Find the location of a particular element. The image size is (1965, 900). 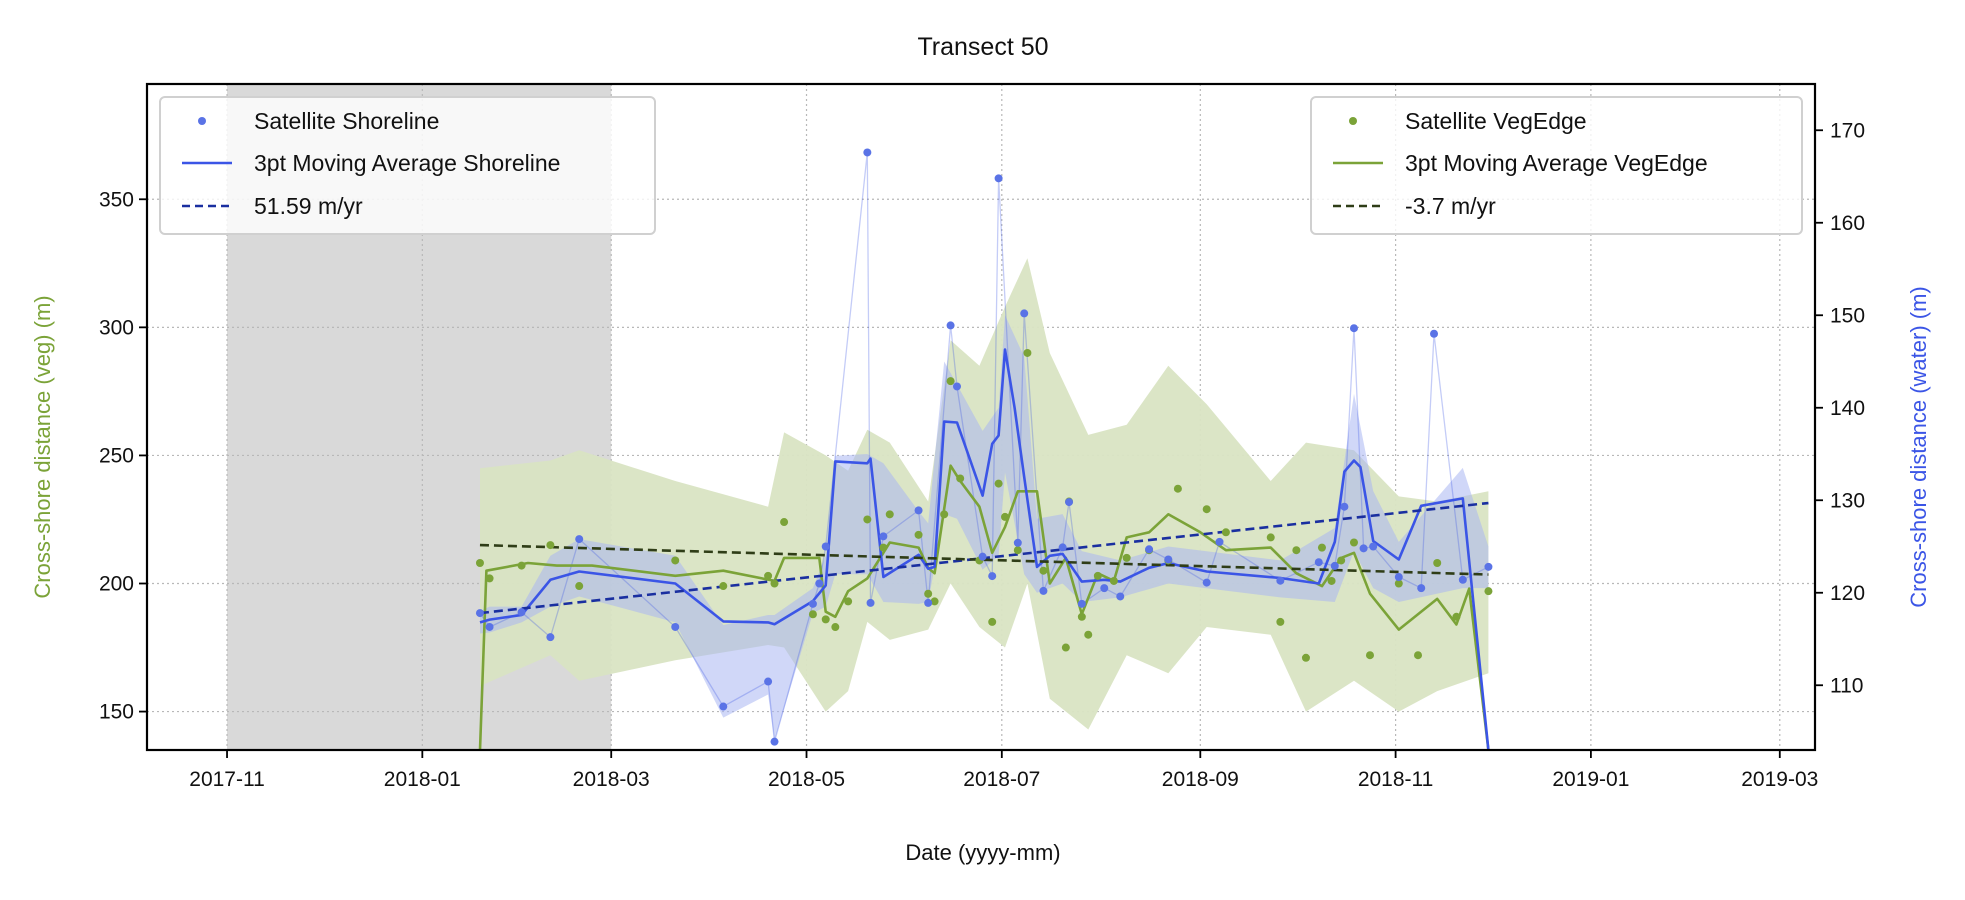

legend-vegedge-frame is located at coordinates (1556, 165).